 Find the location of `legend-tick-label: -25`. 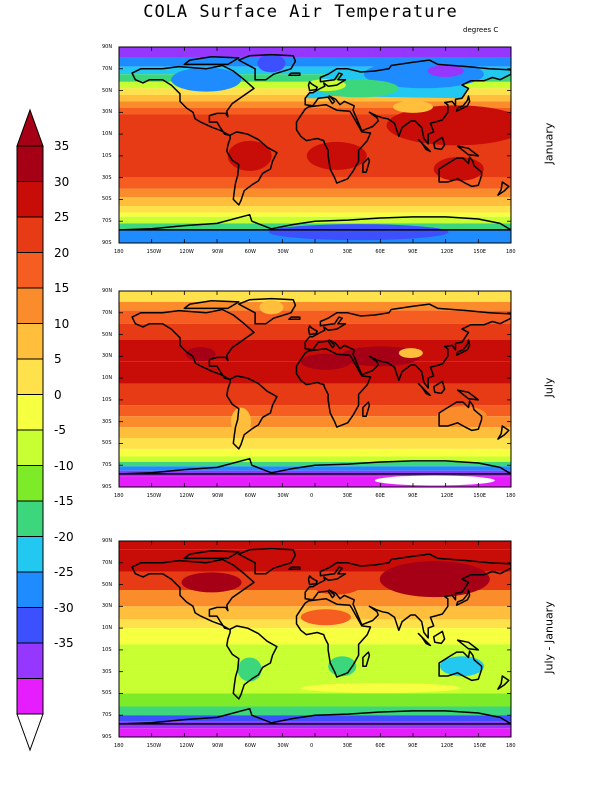

legend-tick-label: -25 is located at coordinates (64, 572).